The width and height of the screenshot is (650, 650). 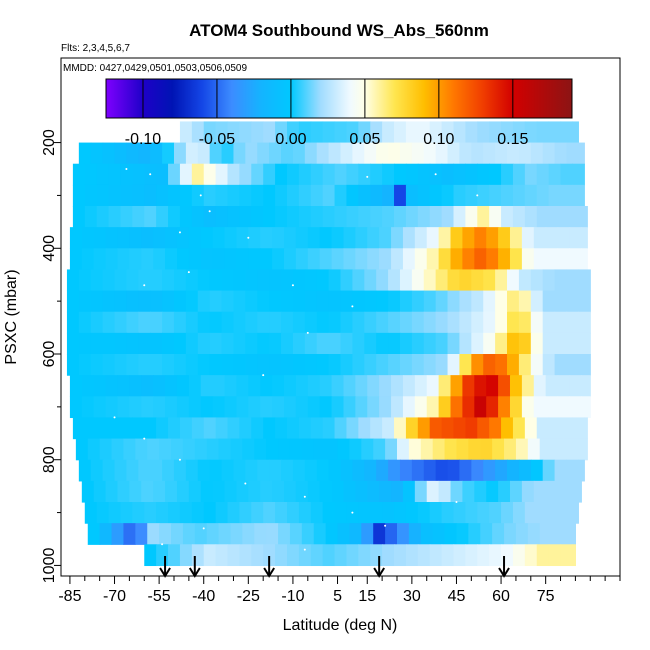 What do you see at coordinates (49, 566) in the screenshot?
I see `y-tick-label: 1000` at bounding box center [49, 566].